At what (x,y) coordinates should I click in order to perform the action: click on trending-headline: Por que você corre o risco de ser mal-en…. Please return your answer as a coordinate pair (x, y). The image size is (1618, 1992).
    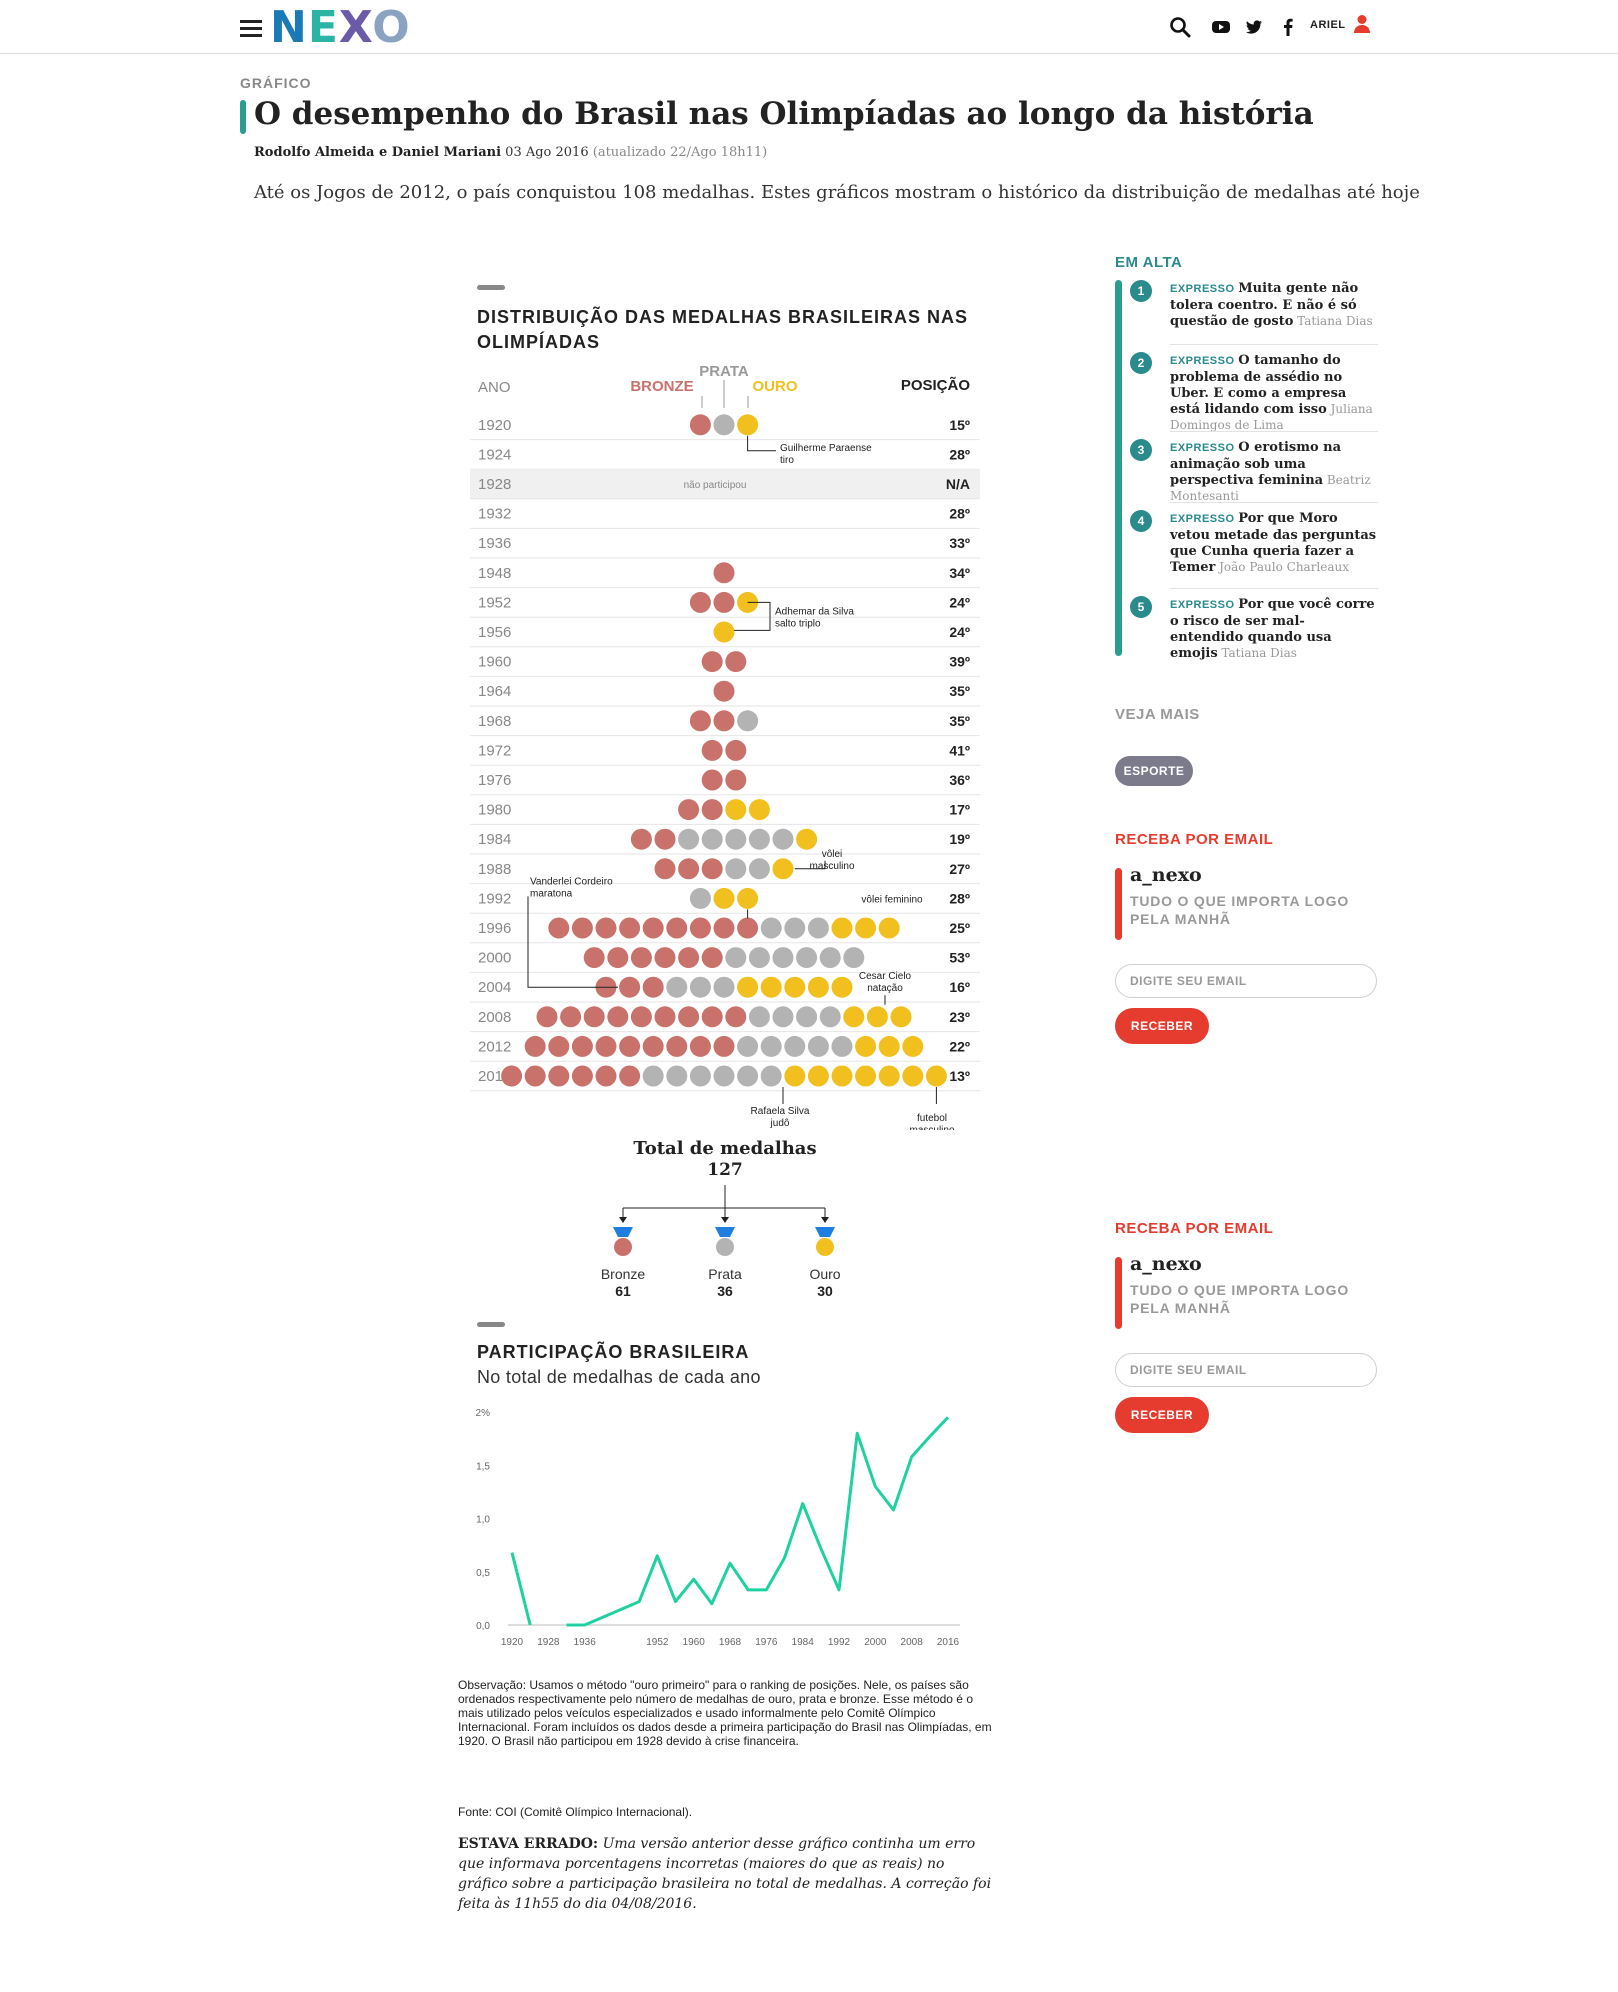
    Looking at the image, I should click on (1272, 629).